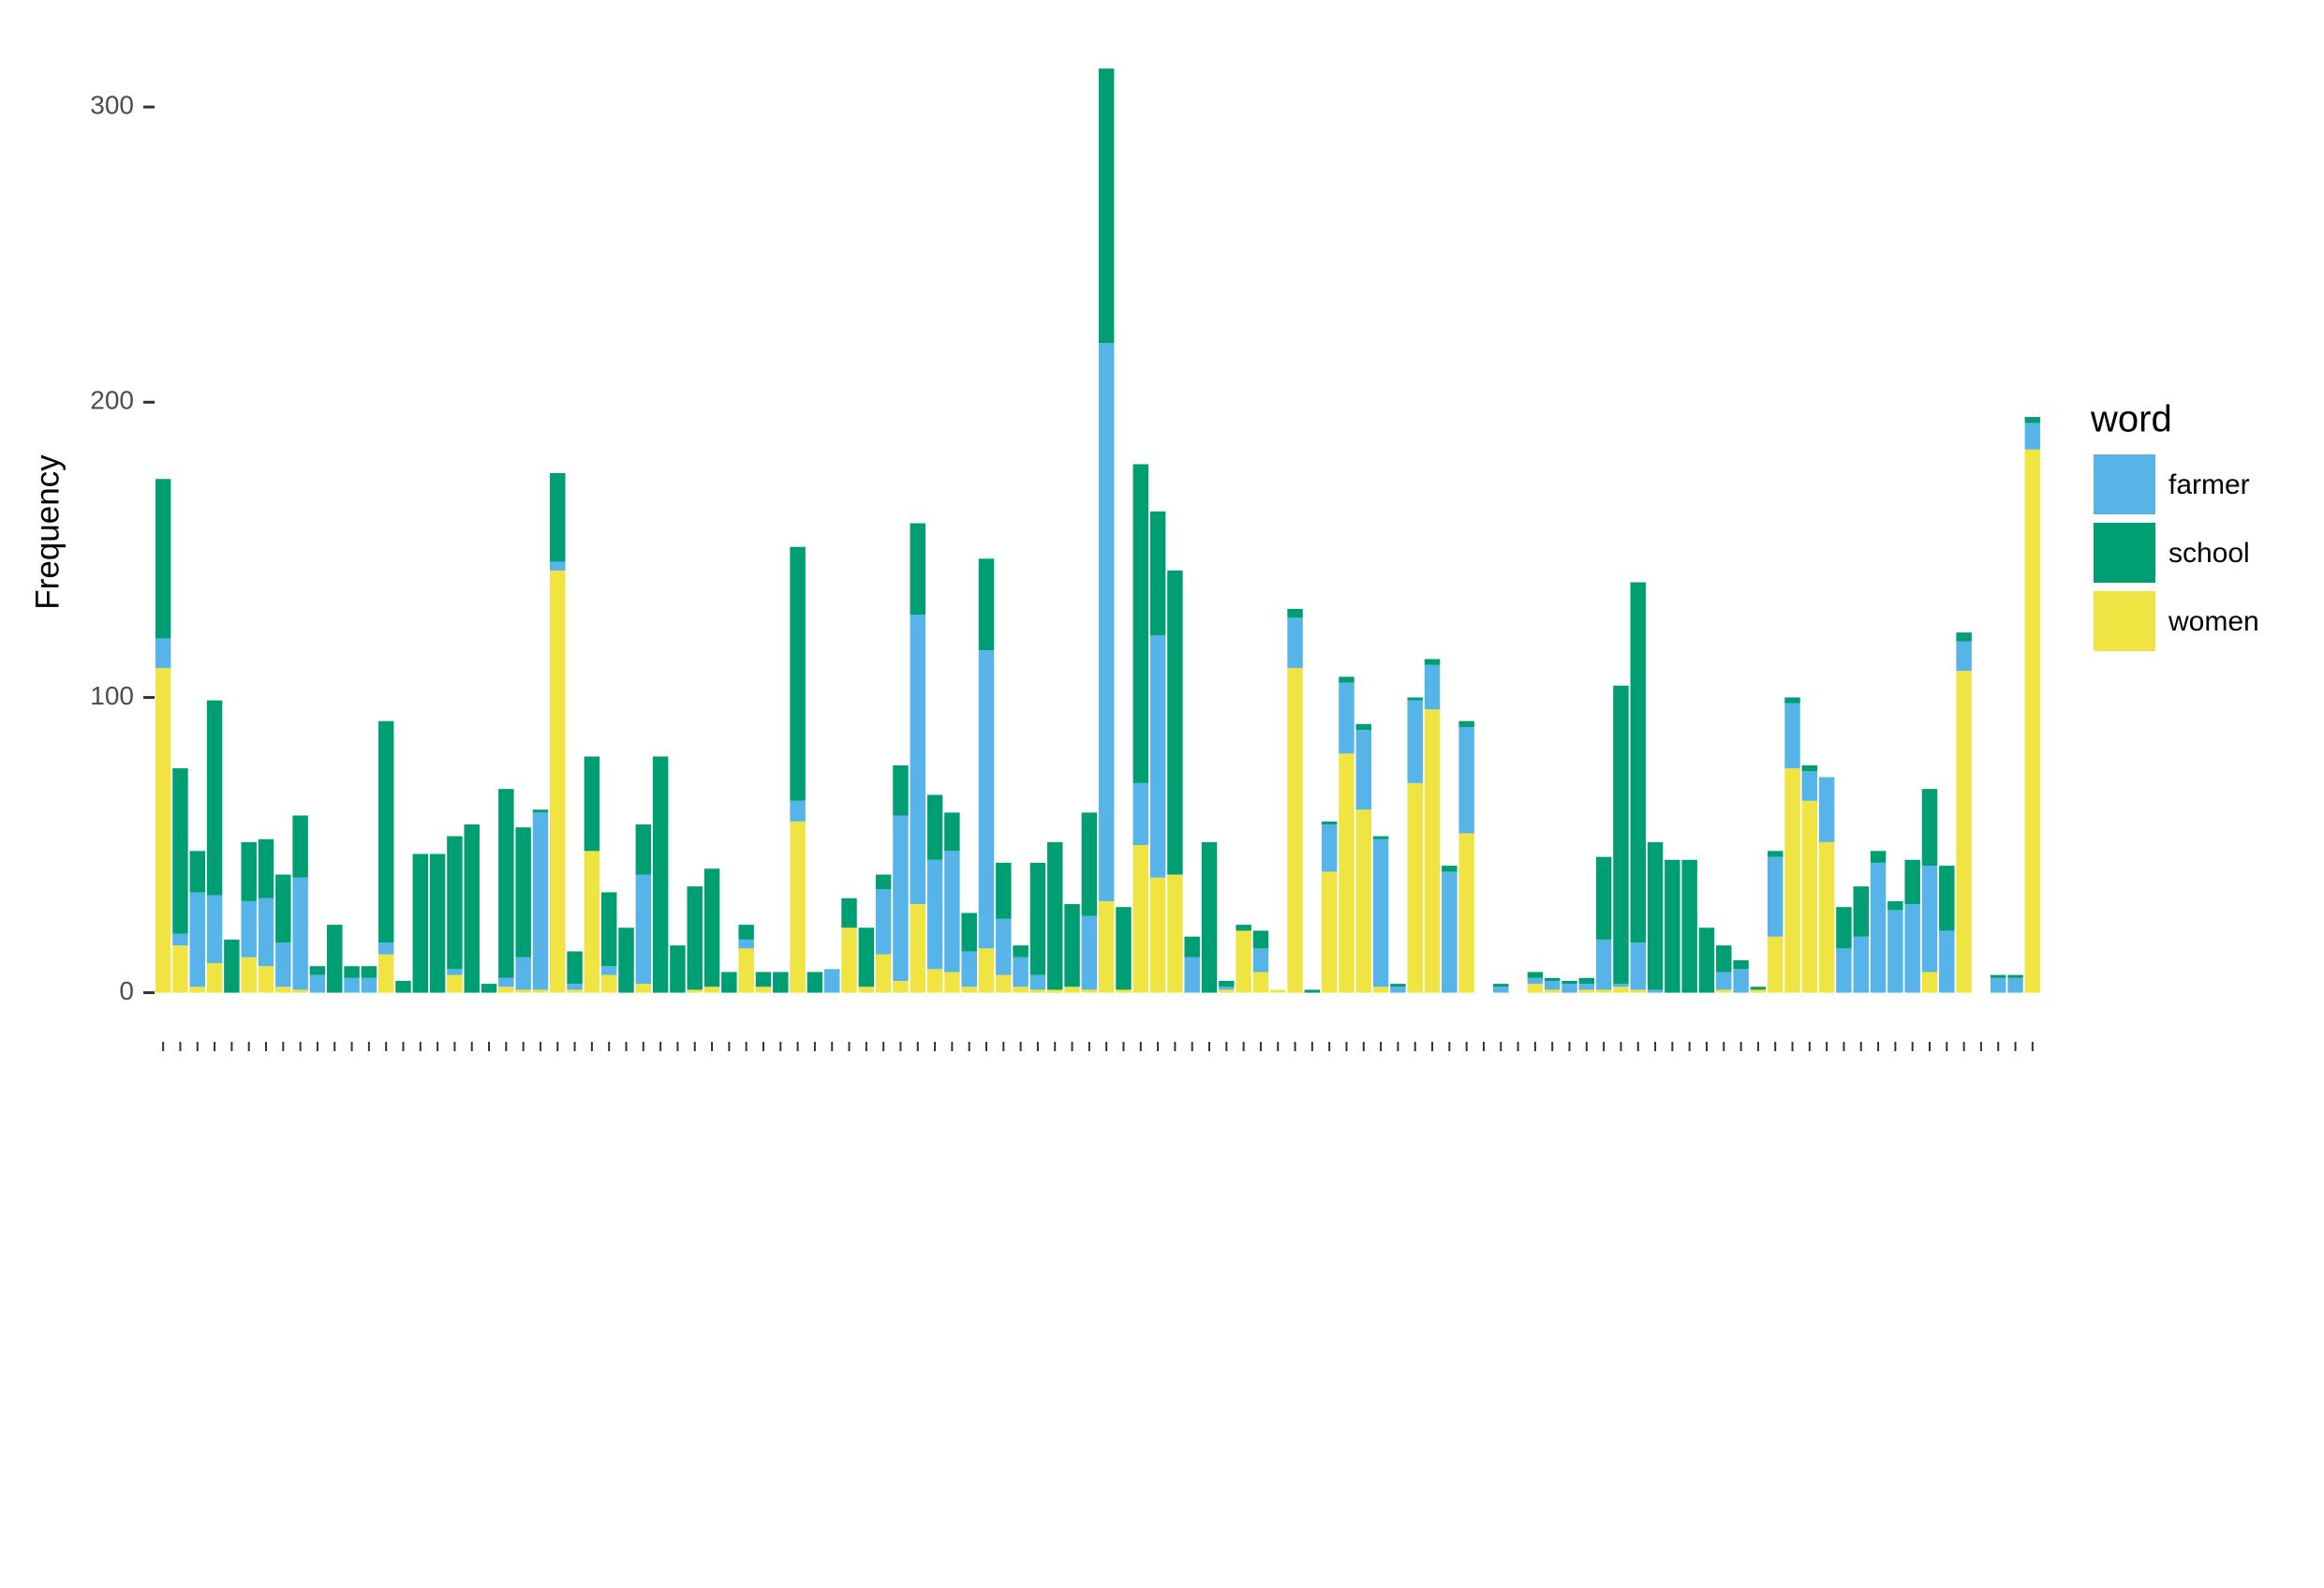 The height and width of the screenshot is (1588, 2324). What do you see at coordinates (112, 400) in the screenshot?
I see `y-tick-label: 200` at bounding box center [112, 400].